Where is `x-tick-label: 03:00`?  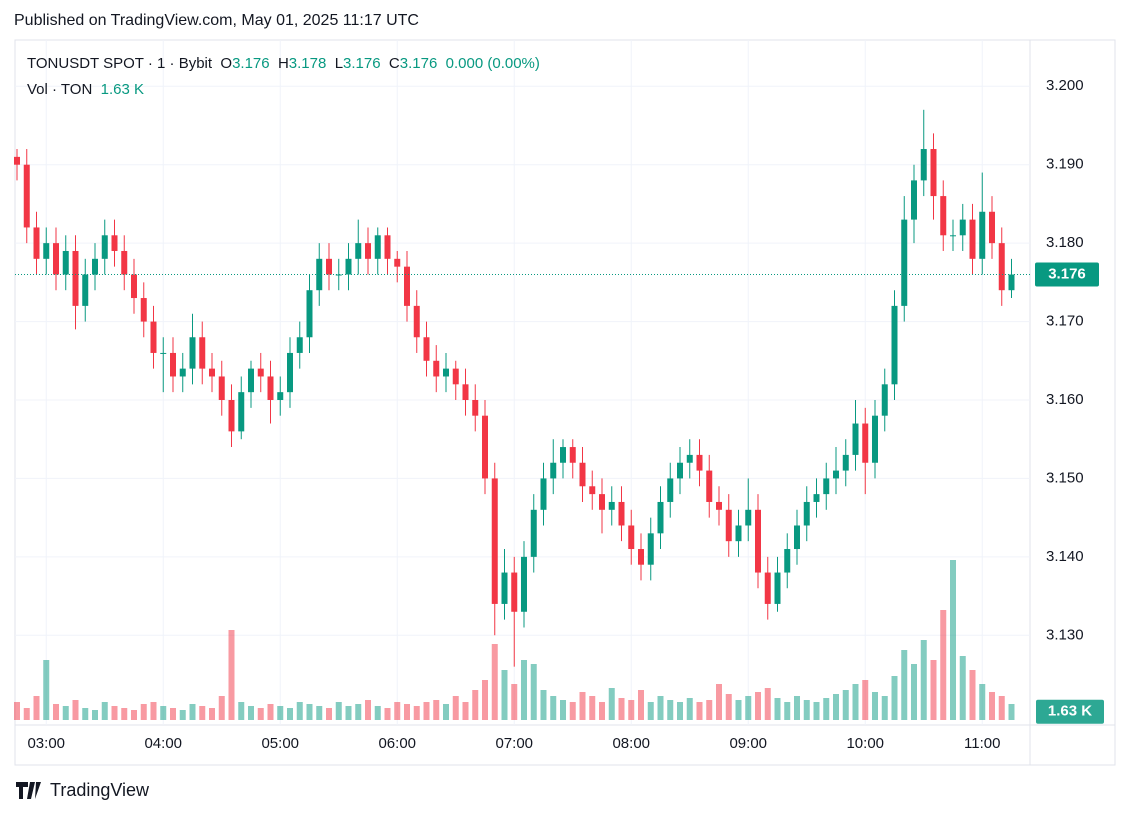 x-tick-label: 03:00 is located at coordinates (46, 743).